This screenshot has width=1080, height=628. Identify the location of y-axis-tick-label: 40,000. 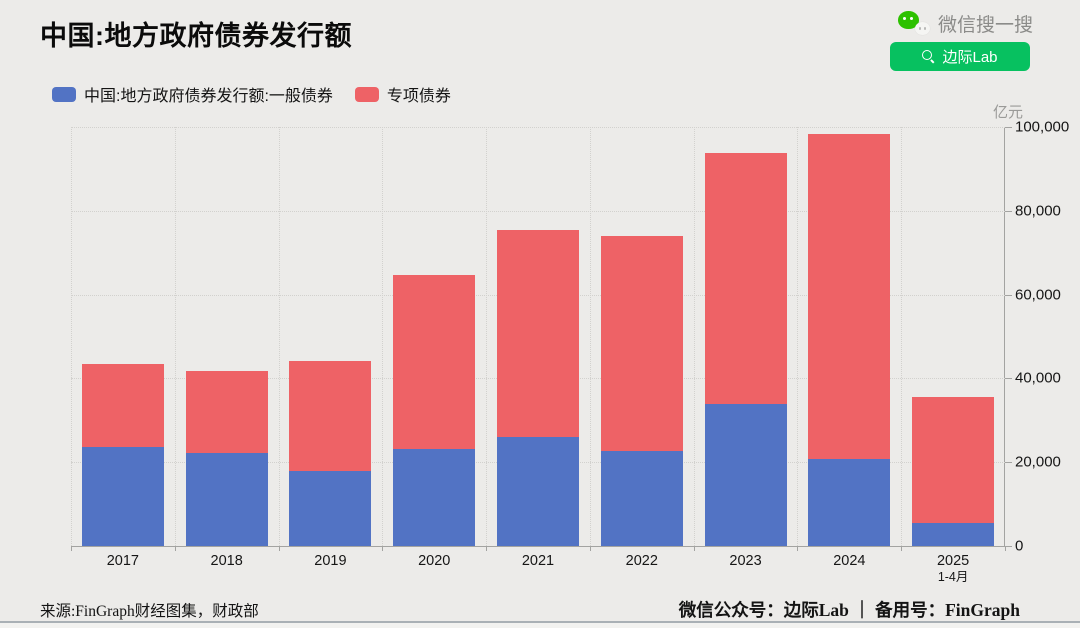
(1038, 378).